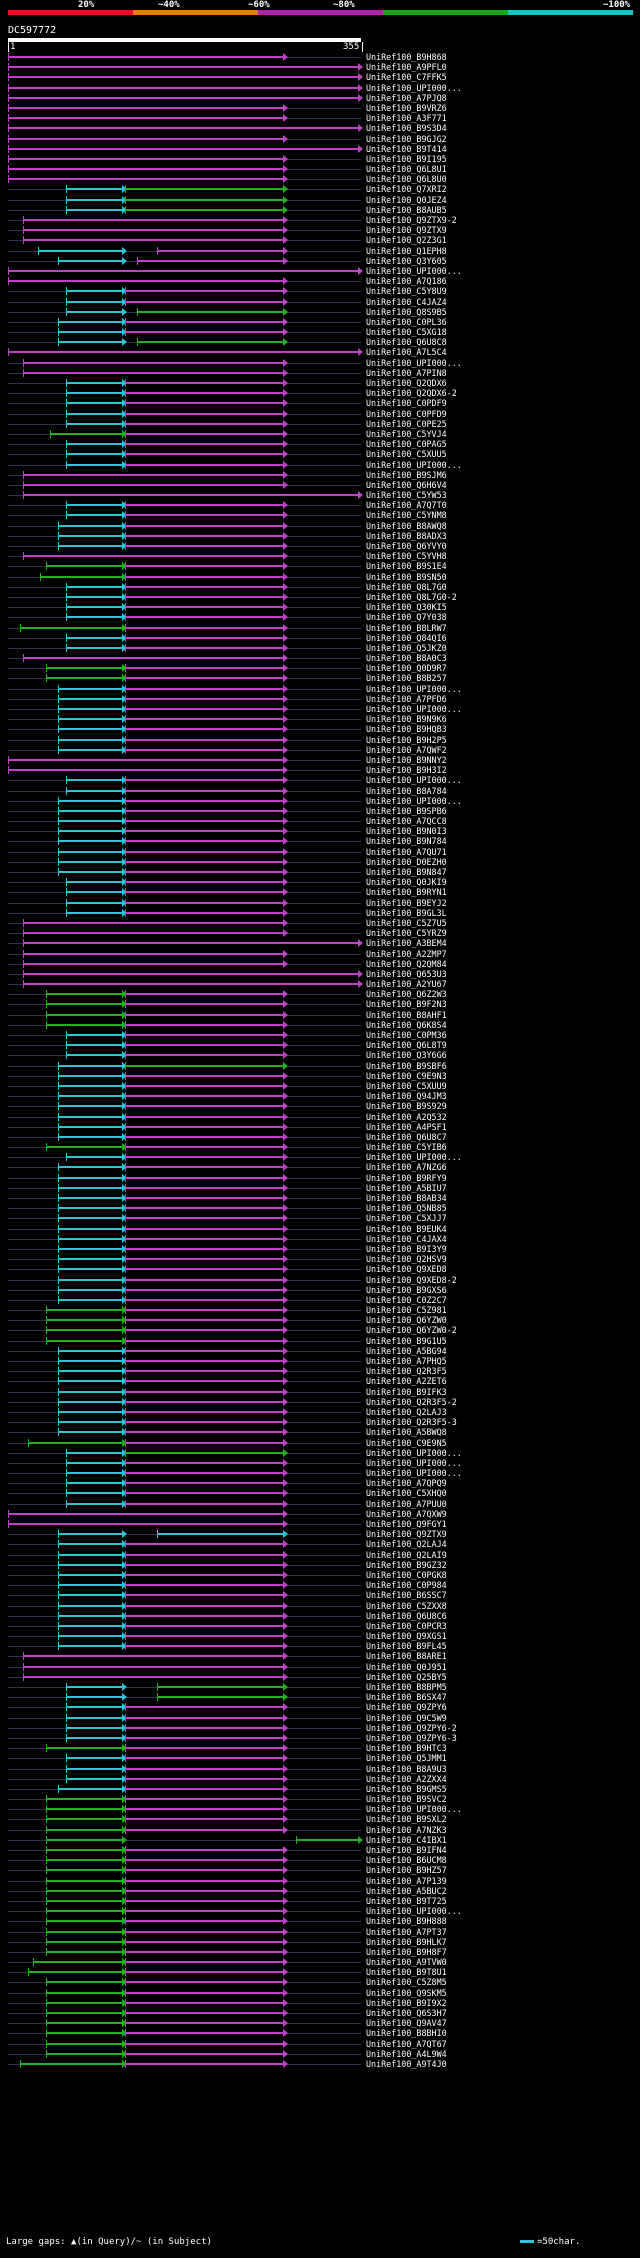 The height and width of the screenshot is (2258, 640). Describe the element at coordinates (320, 1117) in the screenshot. I see `hit-row: UniRef100_A2Q532` at that location.